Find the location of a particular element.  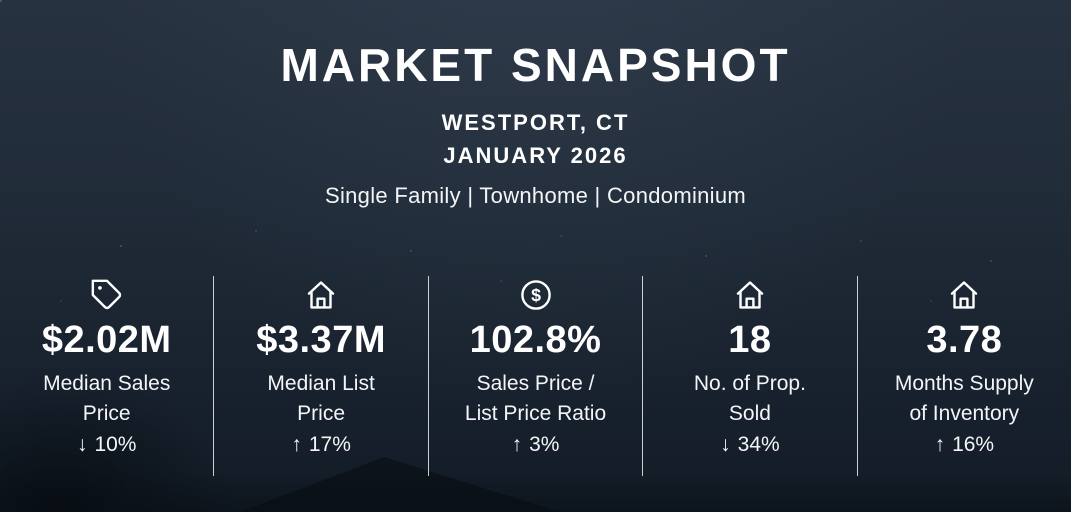

page-title: MARKET SNAPSHOT is located at coordinates (535, 65).